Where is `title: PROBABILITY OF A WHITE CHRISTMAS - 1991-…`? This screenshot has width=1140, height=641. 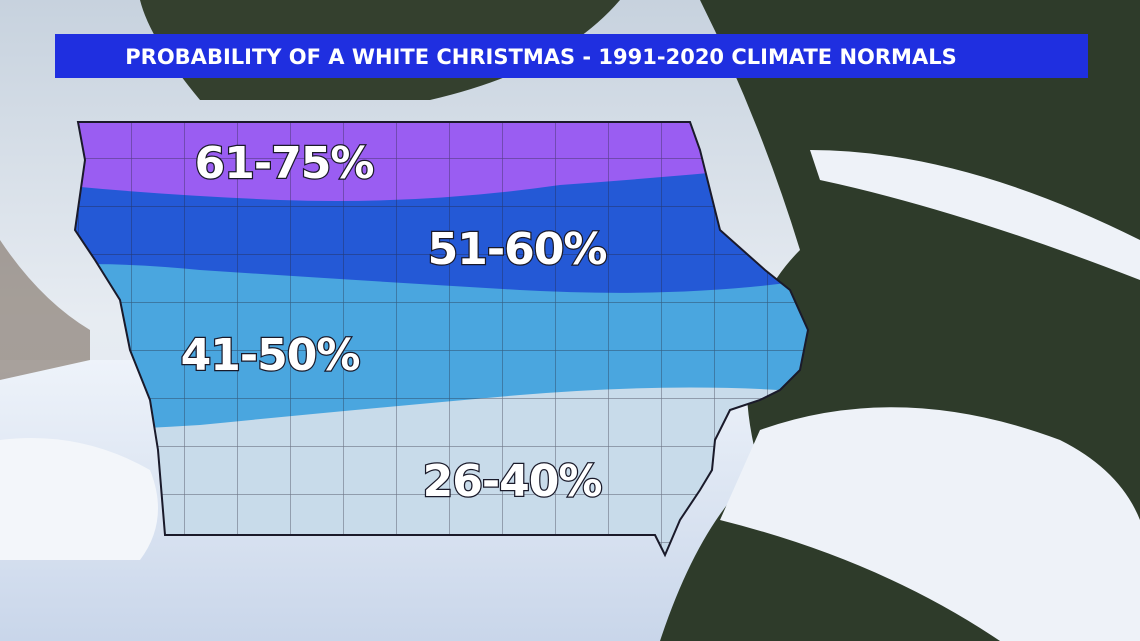 title: PROBABILITY OF A WHITE CHRISTMAS - 1991-… is located at coordinates (540, 57).